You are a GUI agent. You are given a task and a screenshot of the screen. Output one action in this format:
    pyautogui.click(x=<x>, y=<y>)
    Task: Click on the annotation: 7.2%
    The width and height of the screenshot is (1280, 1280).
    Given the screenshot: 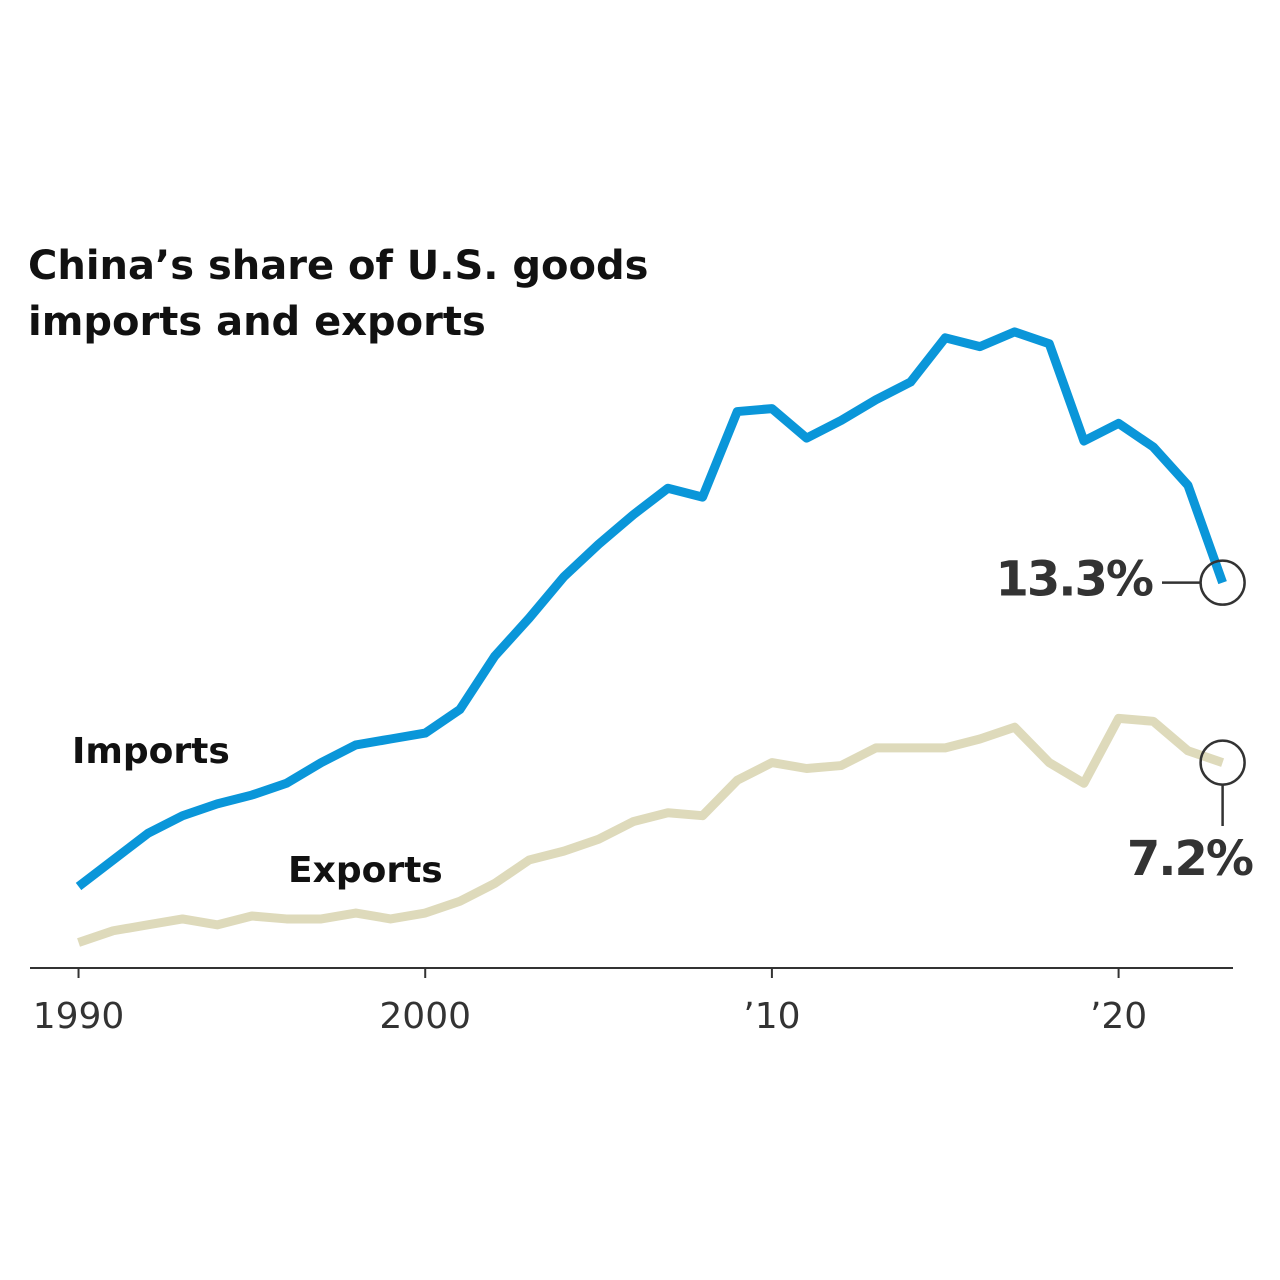 What is the action you would take?
    pyautogui.click(x=1190, y=859)
    